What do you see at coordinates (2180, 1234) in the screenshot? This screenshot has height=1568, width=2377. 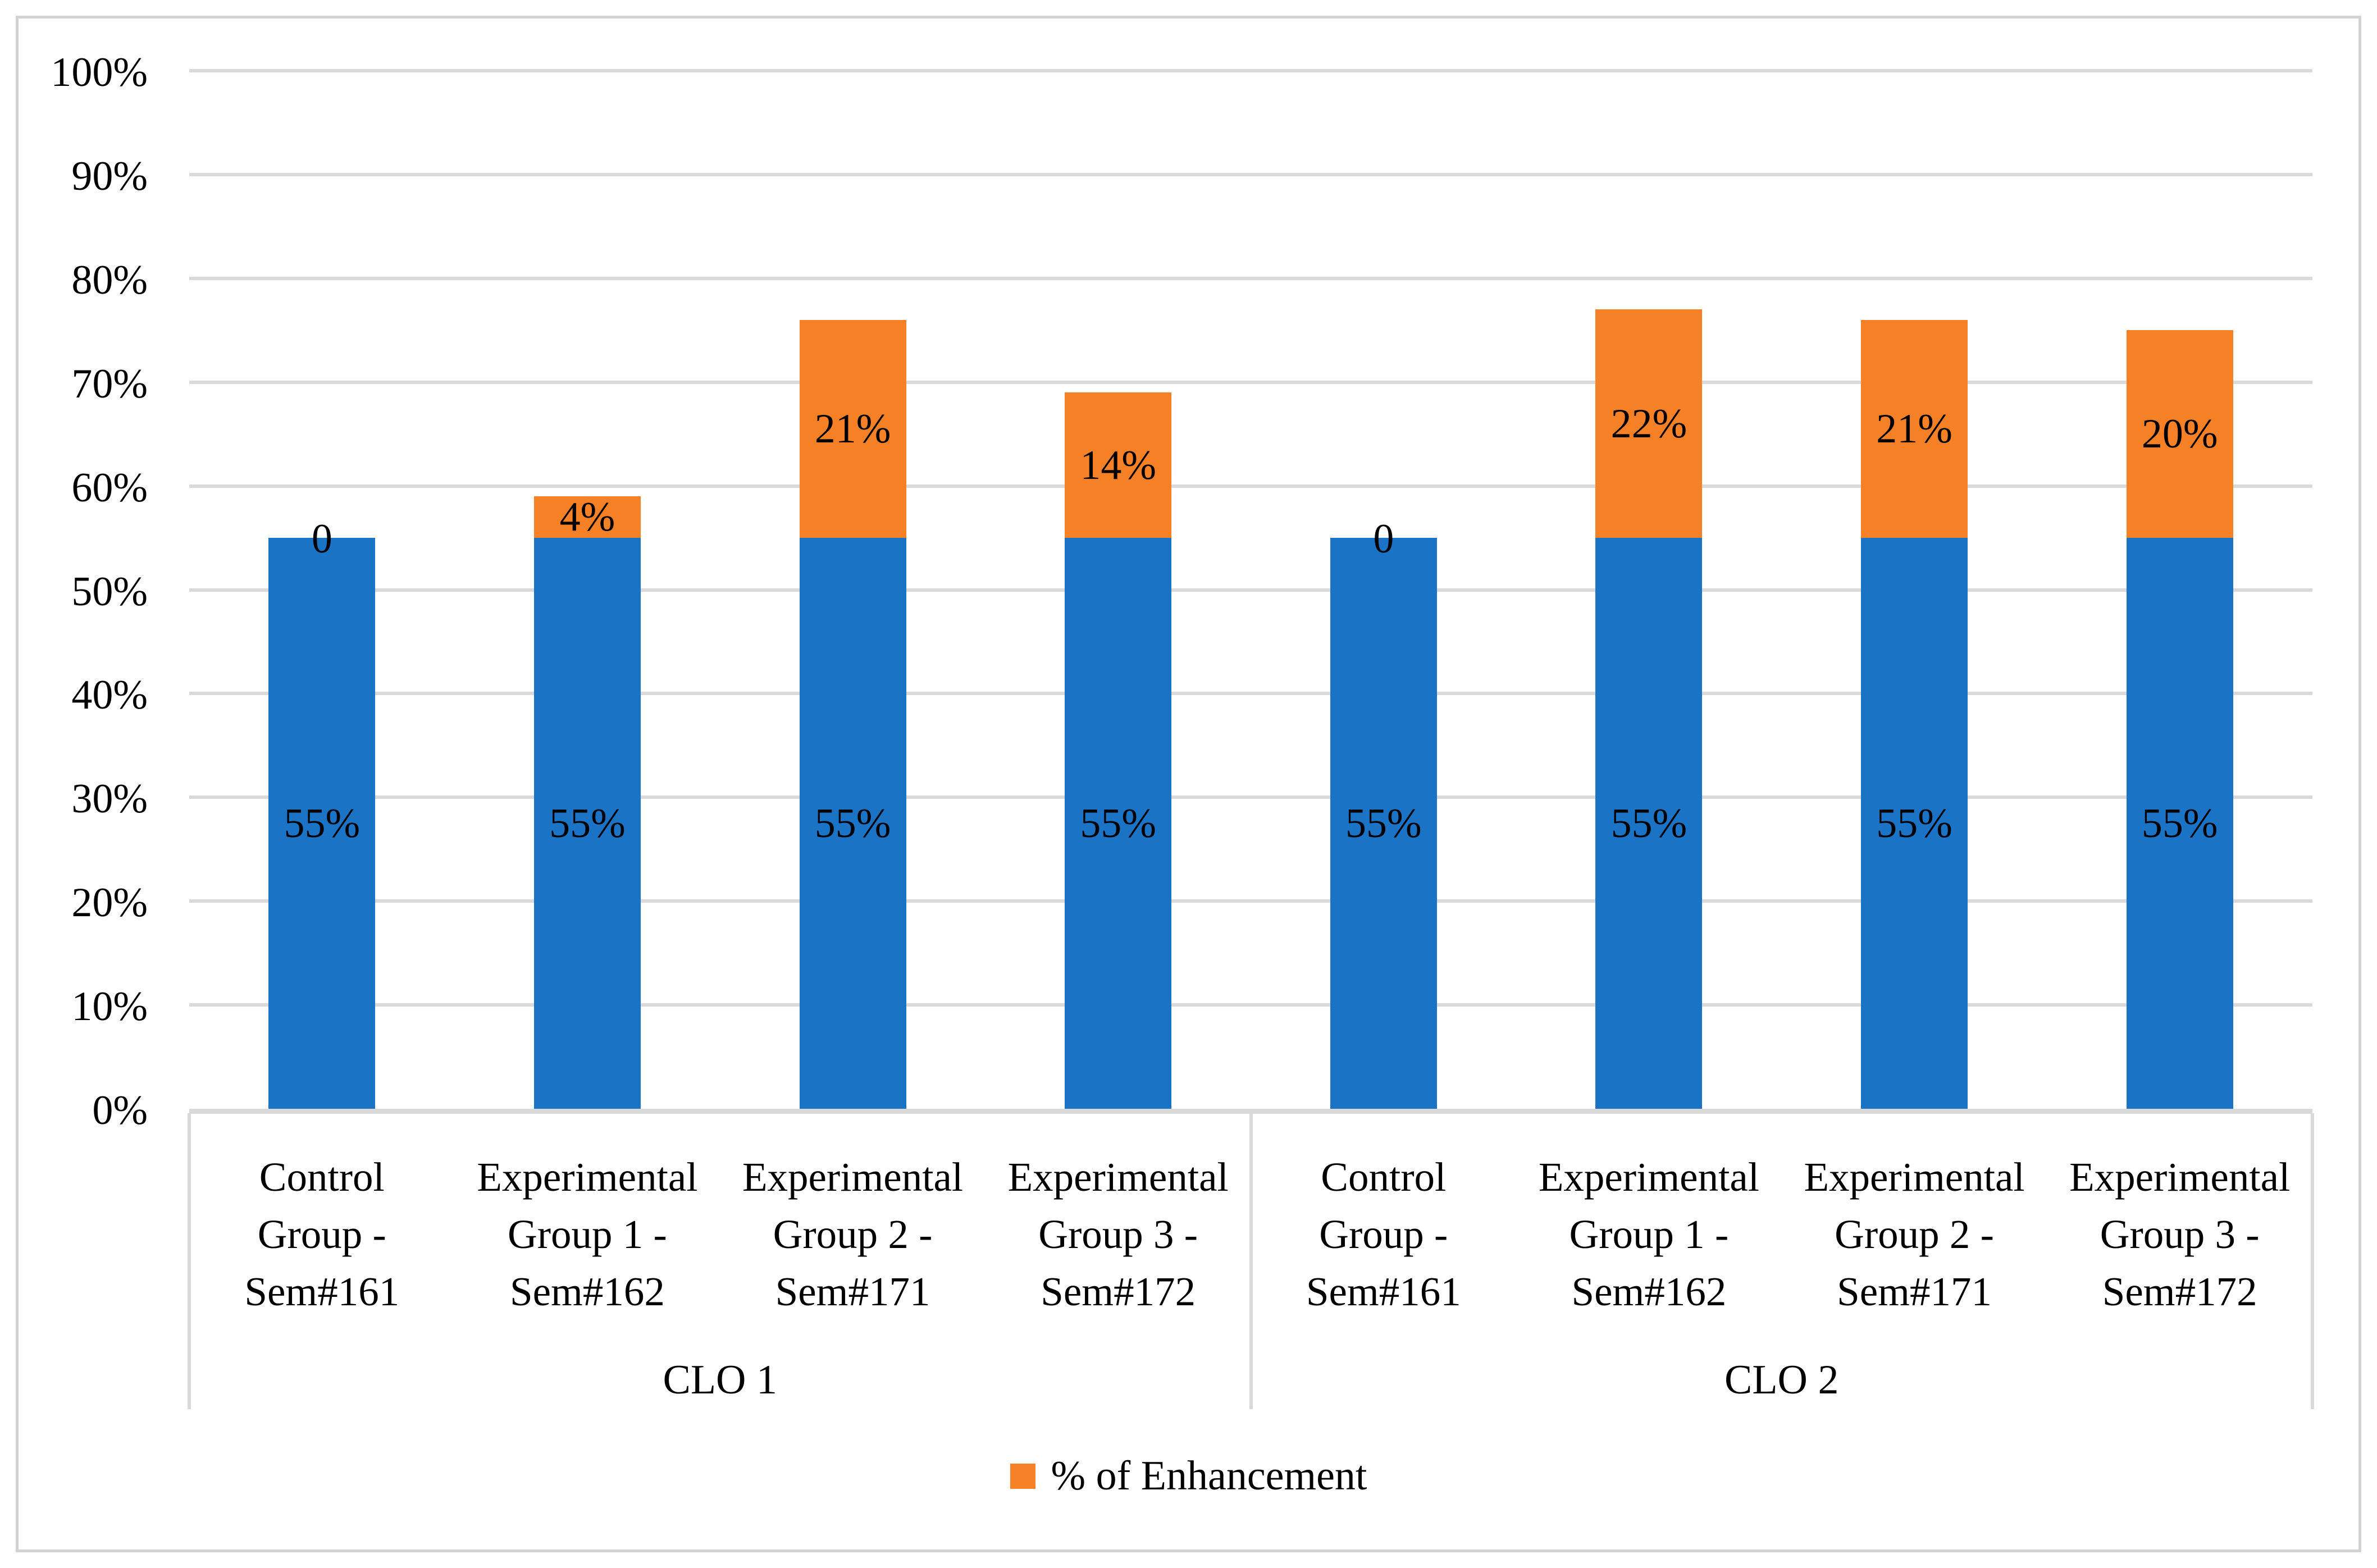 I see `category-label-8: Experimental Group 3 - Sem#172` at bounding box center [2180, 1234].